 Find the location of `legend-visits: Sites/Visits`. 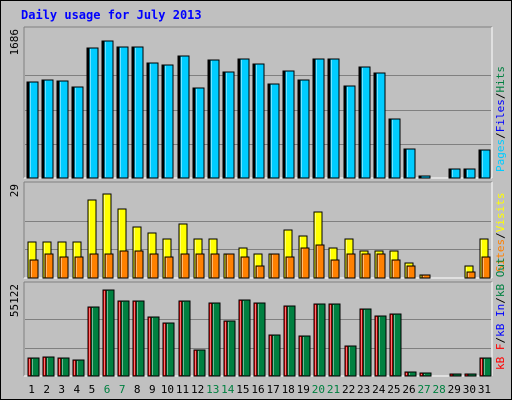

legend-visits: Sites/Visits is located at coordinates (500, 233).